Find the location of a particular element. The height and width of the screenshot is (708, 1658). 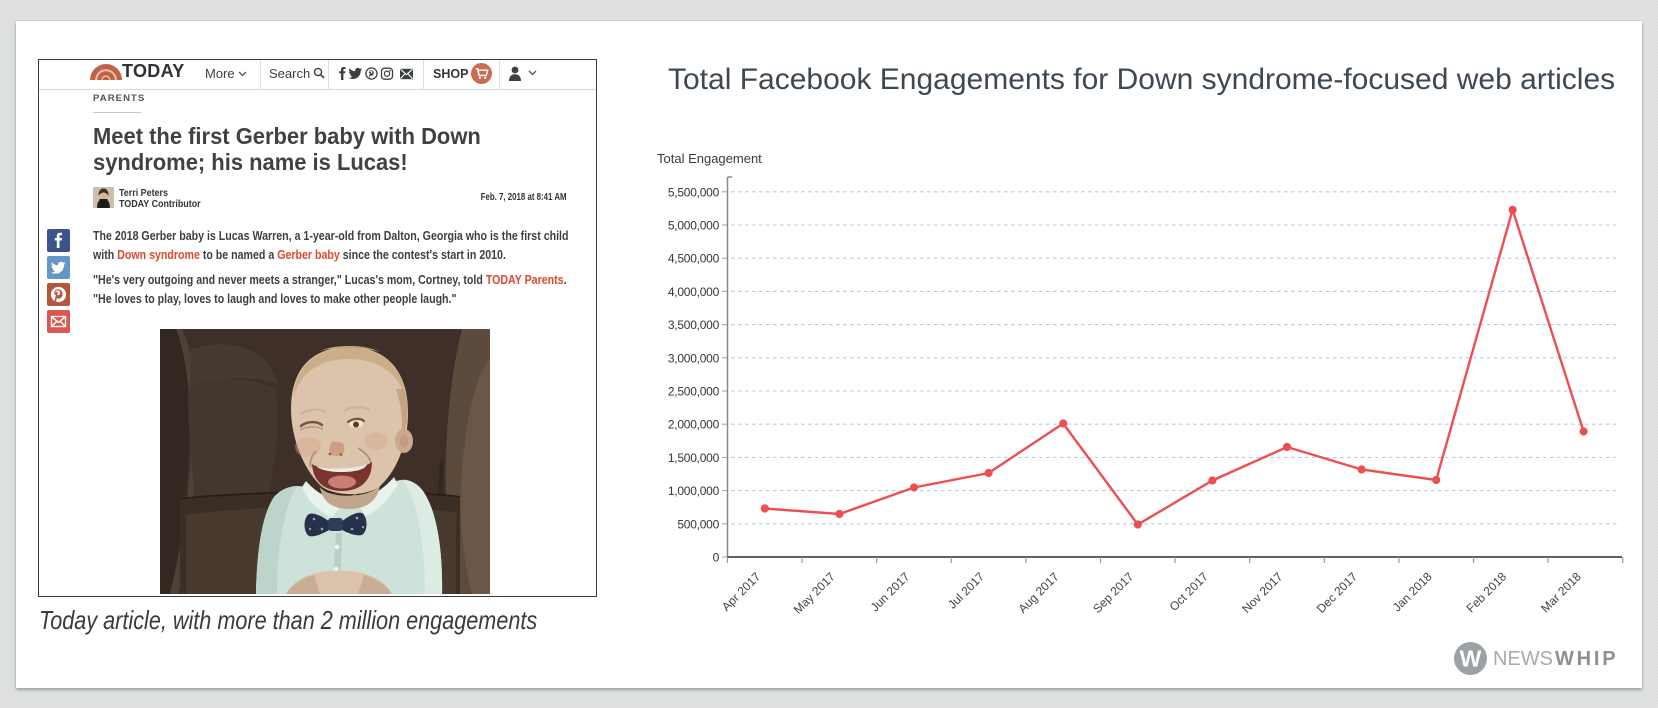

svg-text: Sep 2017 is located at coordinates (1113, 592).